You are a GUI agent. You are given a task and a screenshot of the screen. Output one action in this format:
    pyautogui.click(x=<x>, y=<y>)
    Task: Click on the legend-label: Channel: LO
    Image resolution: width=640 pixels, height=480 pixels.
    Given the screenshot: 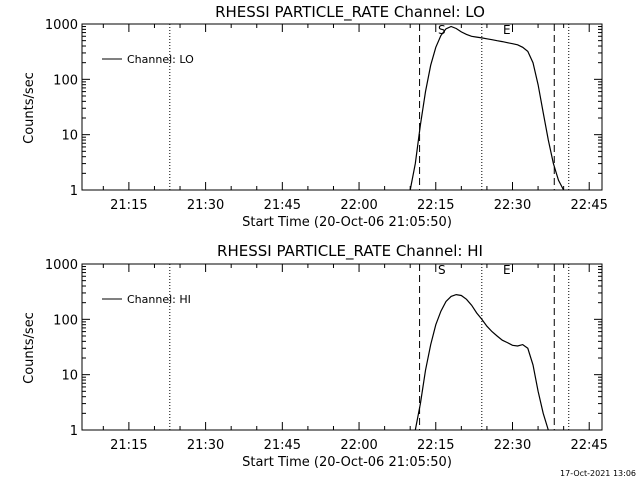 What is the action you would take?
    pyautogui.click(x=160, y=59)
    